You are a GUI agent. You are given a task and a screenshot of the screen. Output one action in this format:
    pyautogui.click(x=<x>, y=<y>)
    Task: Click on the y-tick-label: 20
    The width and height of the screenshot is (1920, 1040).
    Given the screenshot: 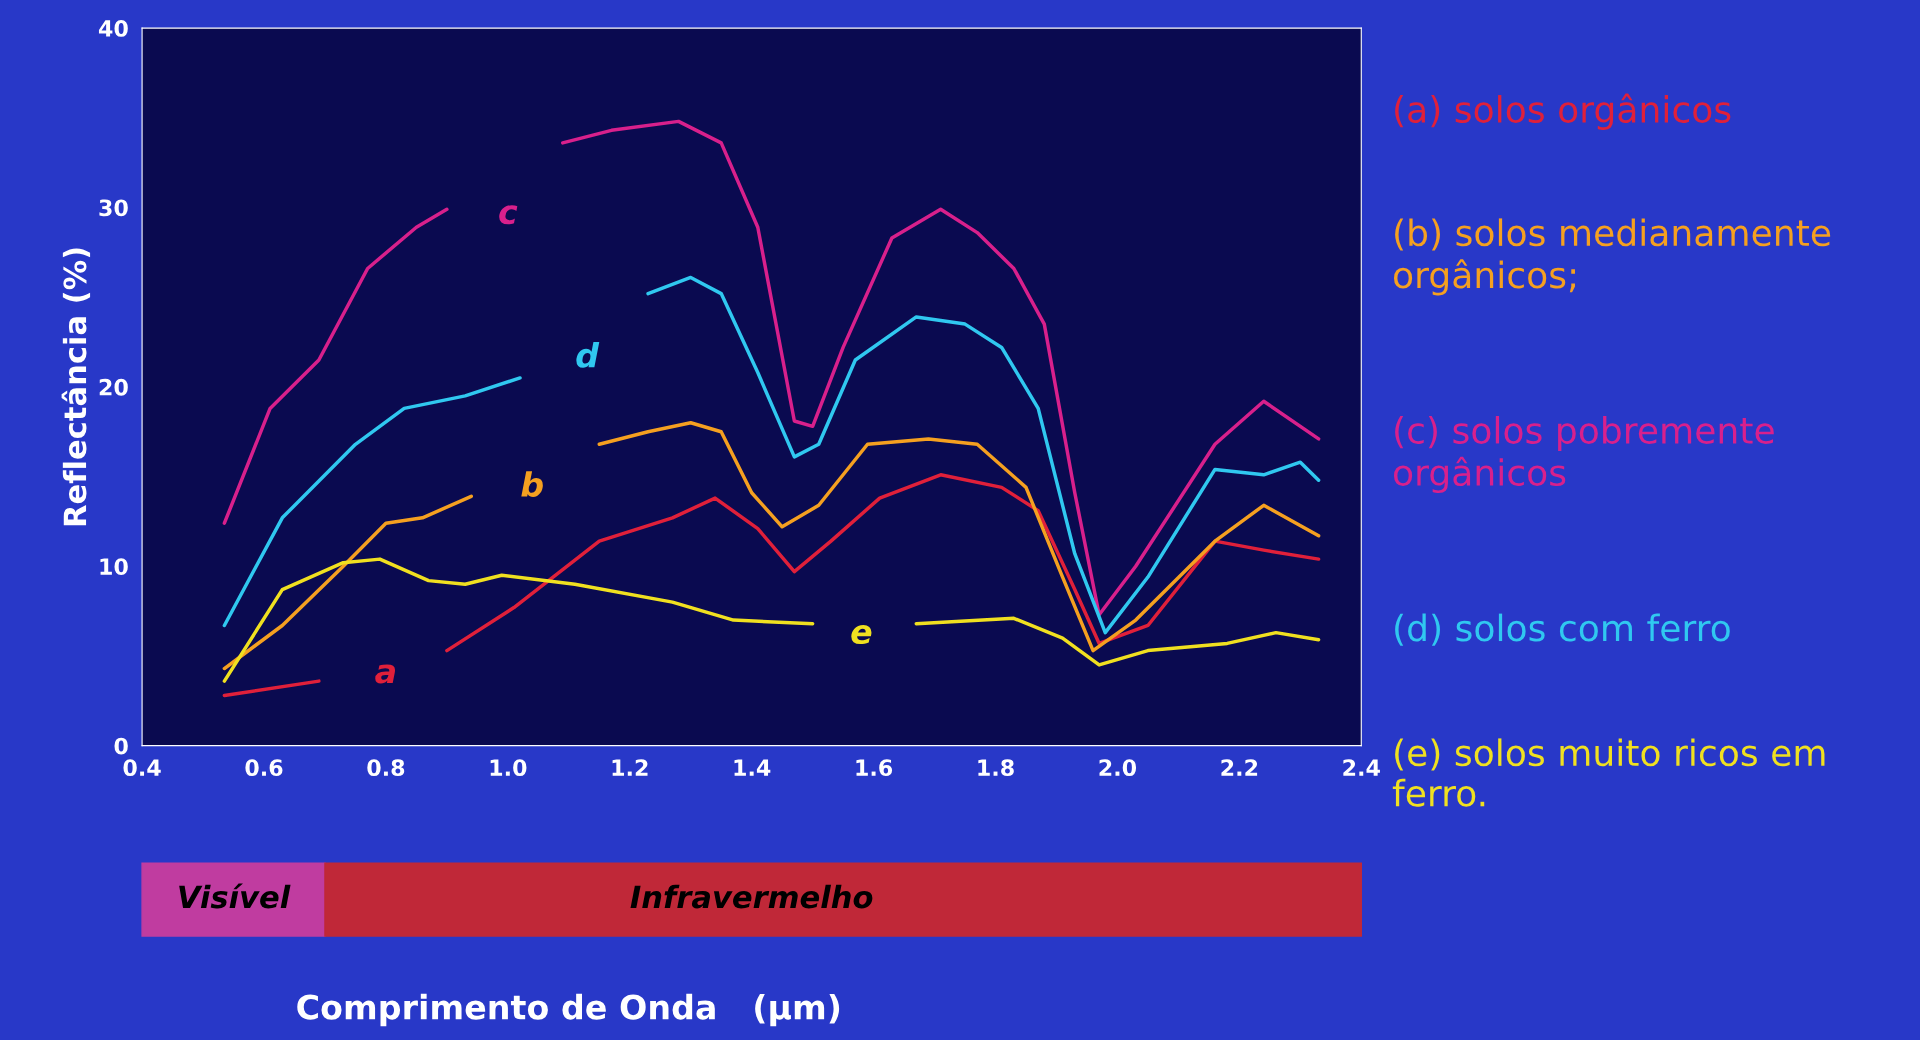 What is the action you would take?
    pyautogui.click(x=113, y=387)
    